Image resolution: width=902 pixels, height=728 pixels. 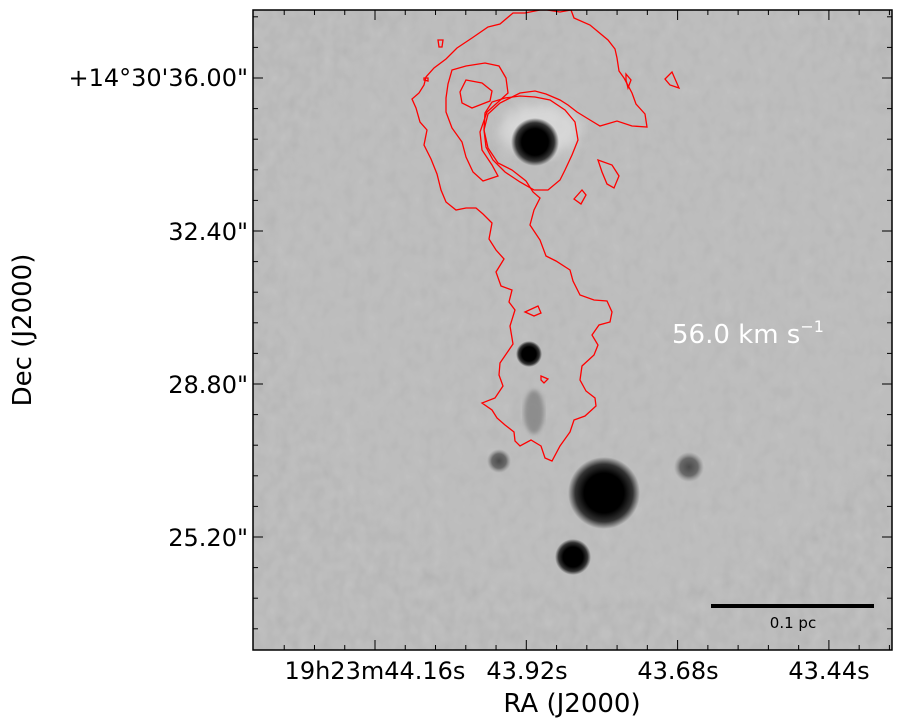 What do you see at coordinates (534, 412) in the screenshot?
I see `faint-streak` at bounding box center [534, 412].